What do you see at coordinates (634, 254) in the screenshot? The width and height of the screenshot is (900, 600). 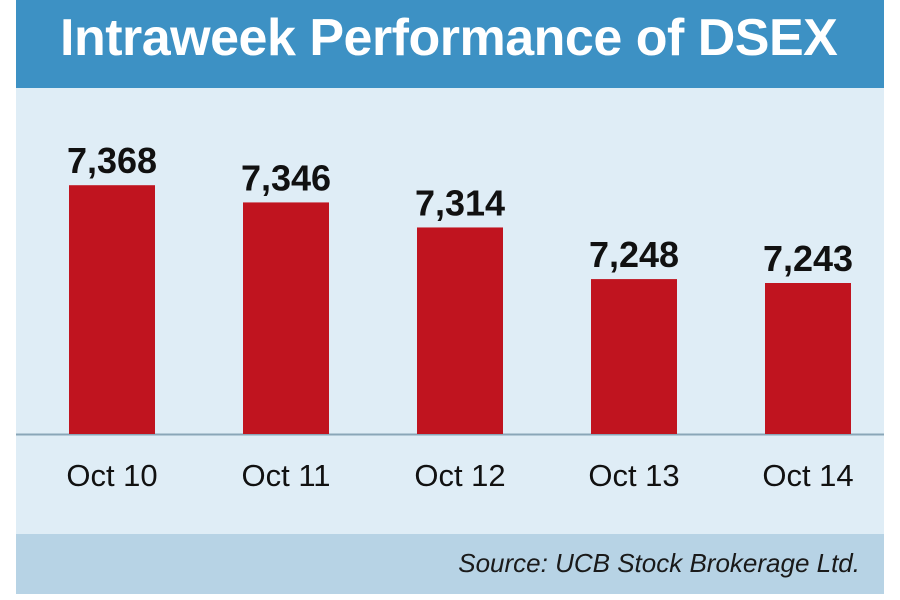 I see `value-label: 7,248` at bounding box center [634, 254].